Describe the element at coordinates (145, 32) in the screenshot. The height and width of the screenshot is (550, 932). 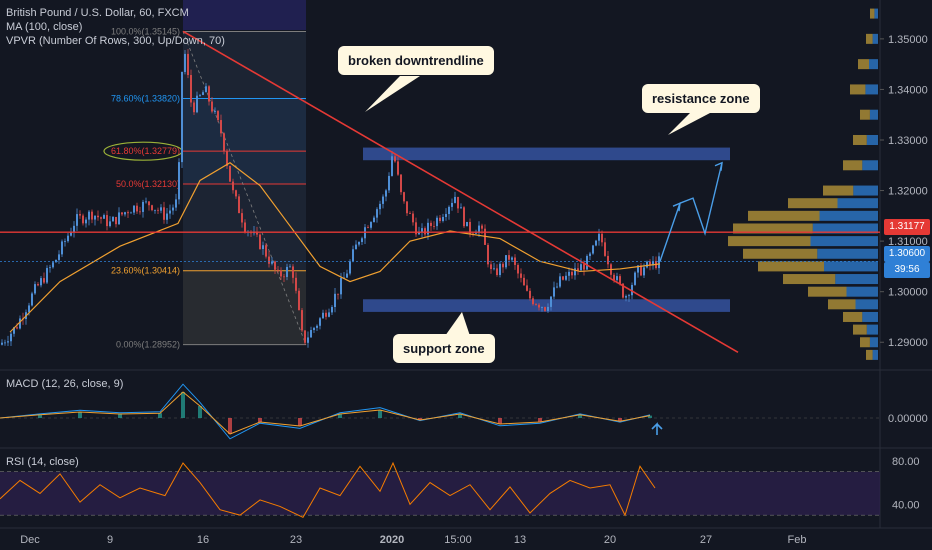
I see `fib-level-label-0: 100.0%(1.35145)` at that location.